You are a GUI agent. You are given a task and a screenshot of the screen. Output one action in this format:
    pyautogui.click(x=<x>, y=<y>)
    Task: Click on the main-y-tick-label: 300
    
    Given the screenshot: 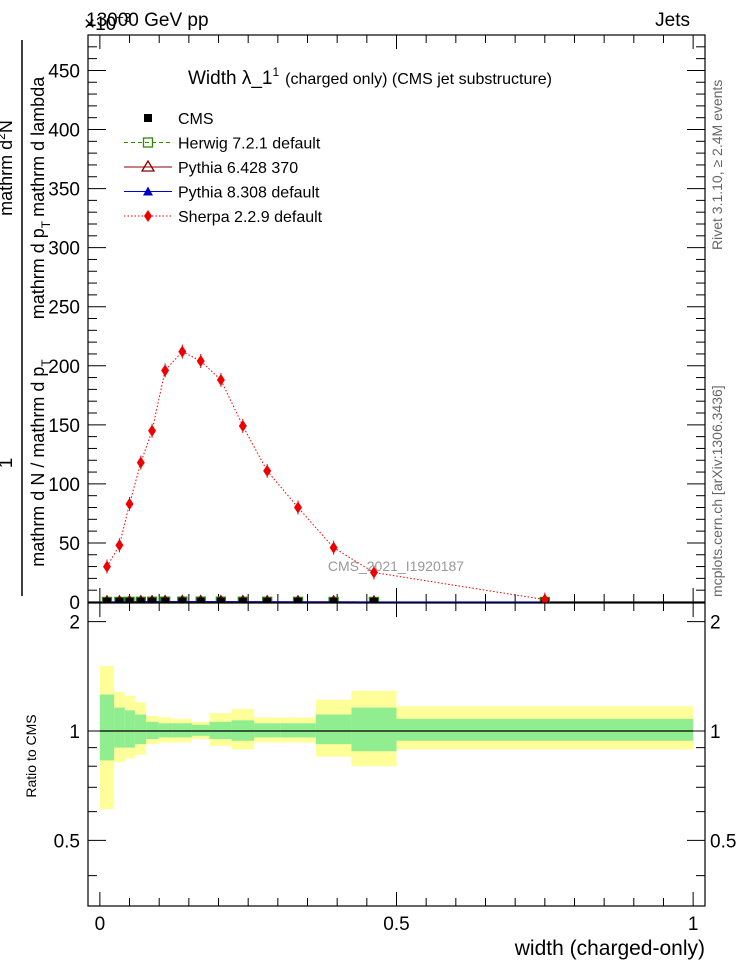 What is the action you would take?
    pyautogui.click(x=64, y=249)
    